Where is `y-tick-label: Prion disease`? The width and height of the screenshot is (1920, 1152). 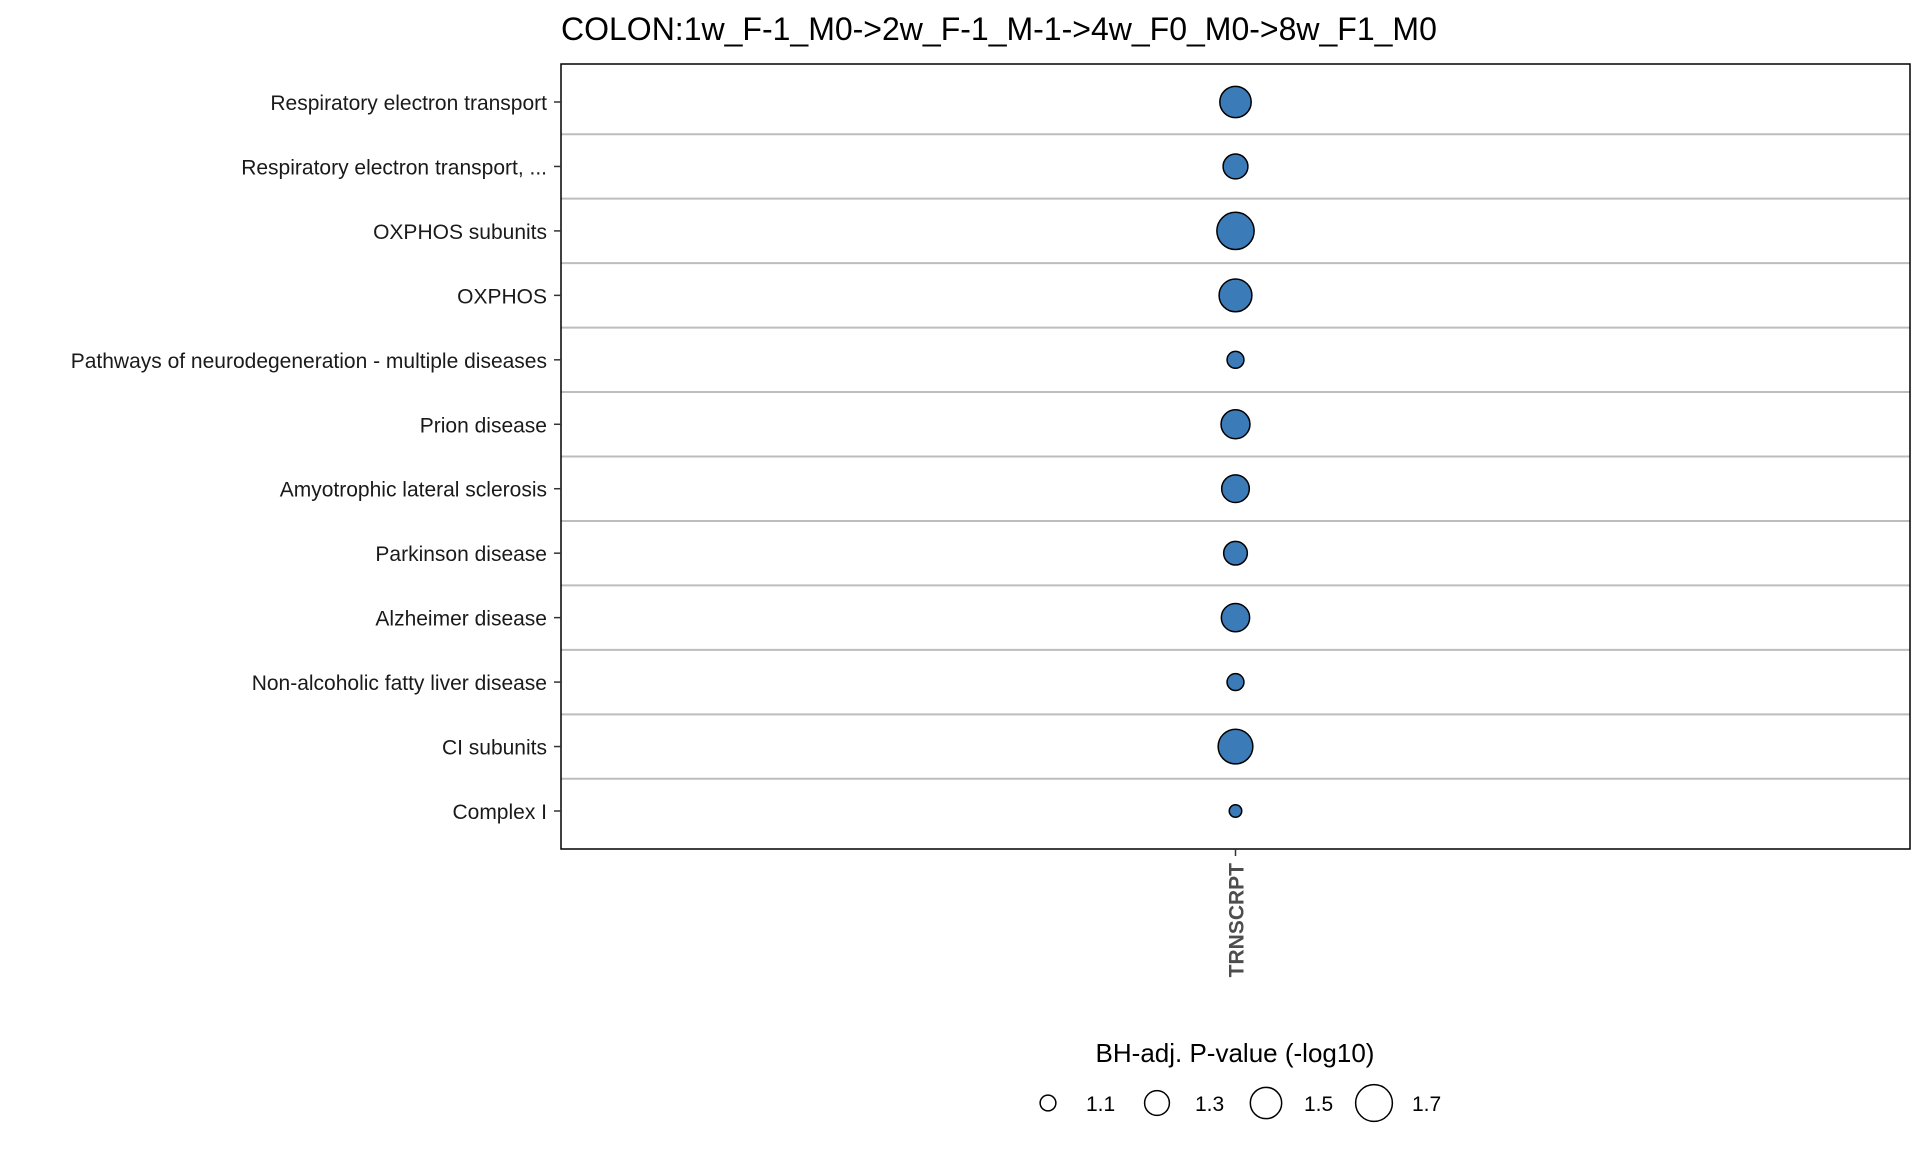
y-tick-label: Prion disease is located at coordinates (483, 425).